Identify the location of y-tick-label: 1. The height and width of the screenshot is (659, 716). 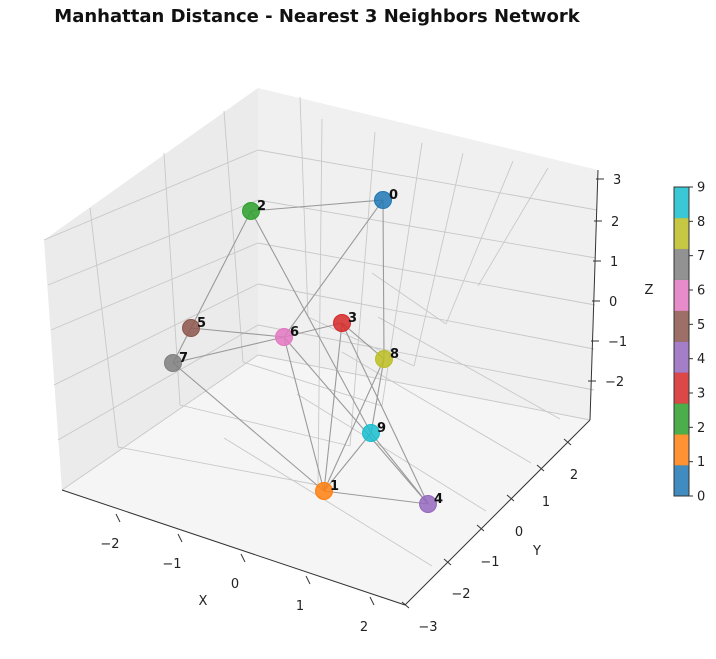
(546, 502).